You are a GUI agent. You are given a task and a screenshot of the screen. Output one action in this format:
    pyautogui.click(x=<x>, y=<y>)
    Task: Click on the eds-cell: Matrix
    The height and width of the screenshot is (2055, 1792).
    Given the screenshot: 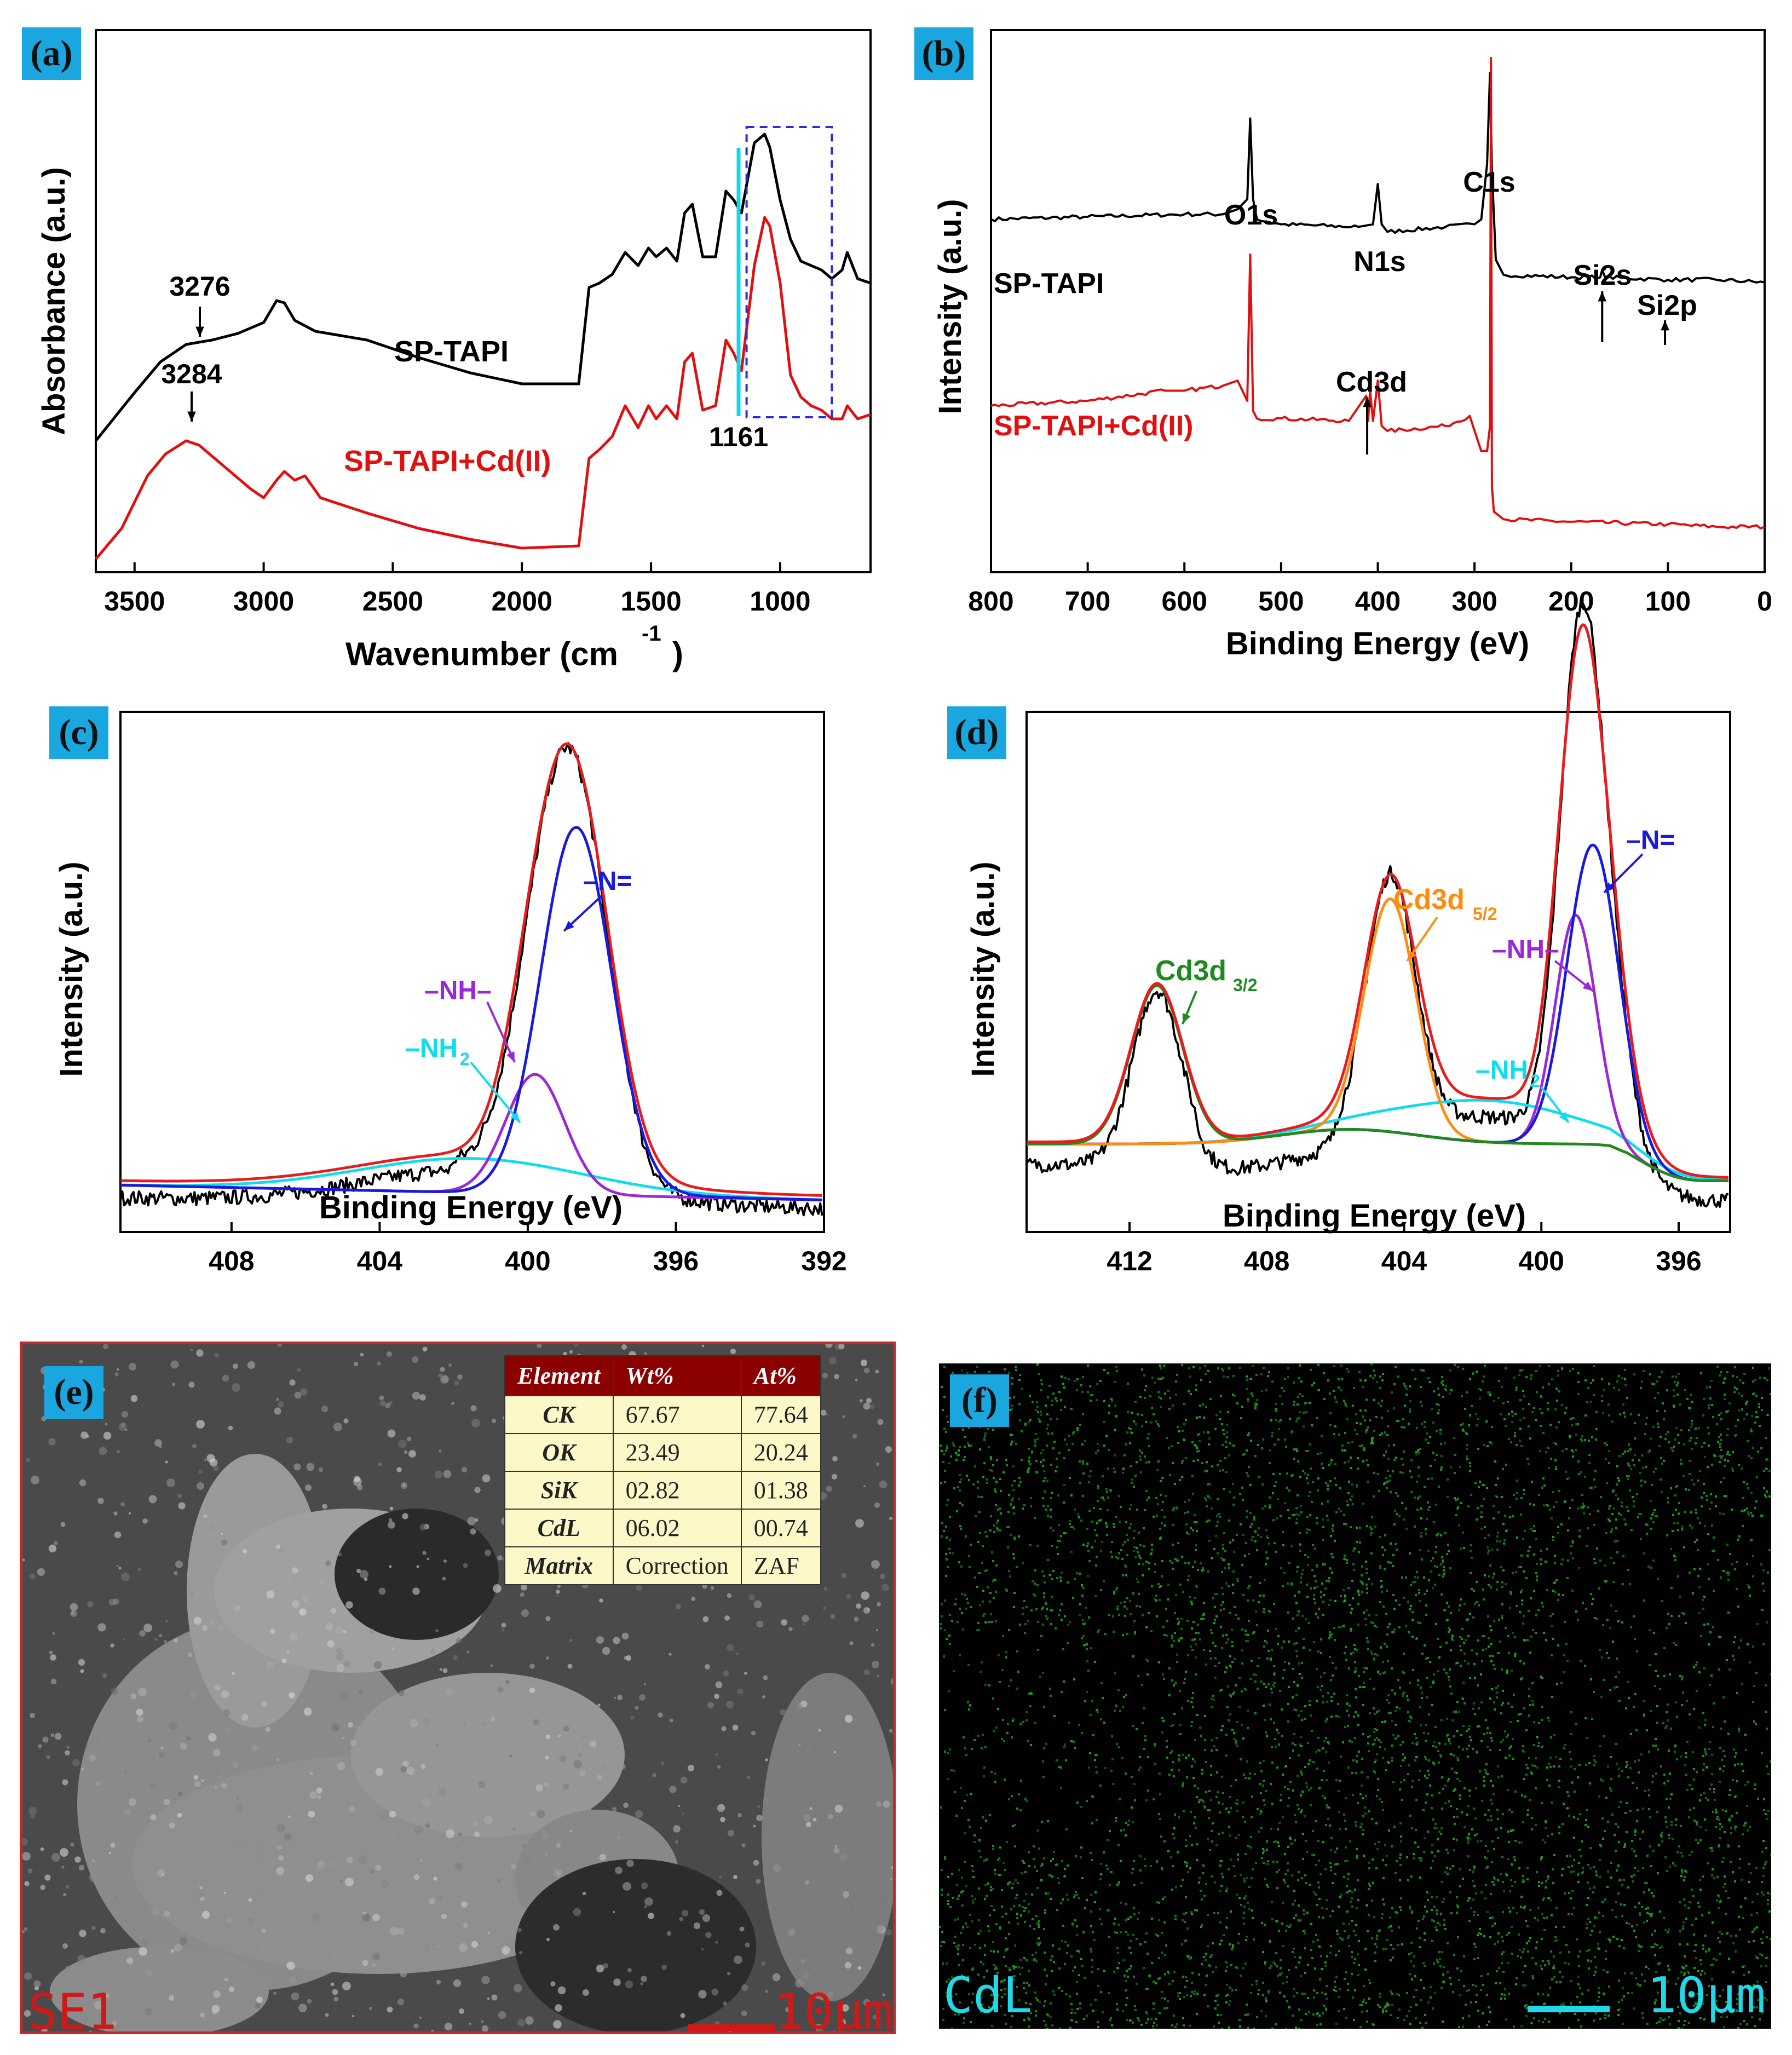 What is the action you would take?
    pyautogui.click(x=559, y=1565)
    